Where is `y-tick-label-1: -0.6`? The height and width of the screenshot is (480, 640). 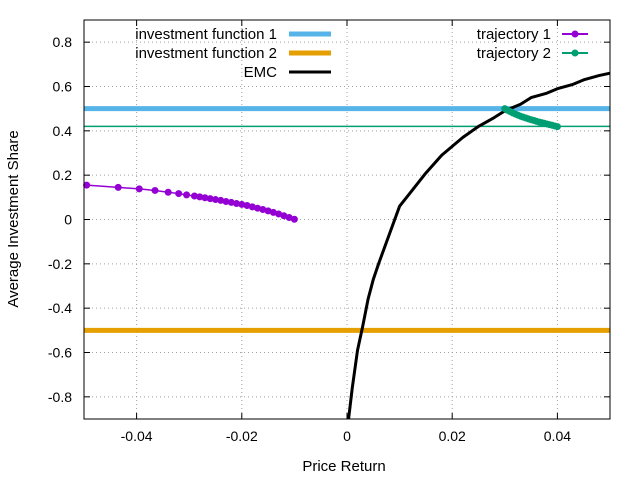 y-tick-label-1: -0.6 is located at coordinates (60, 353).